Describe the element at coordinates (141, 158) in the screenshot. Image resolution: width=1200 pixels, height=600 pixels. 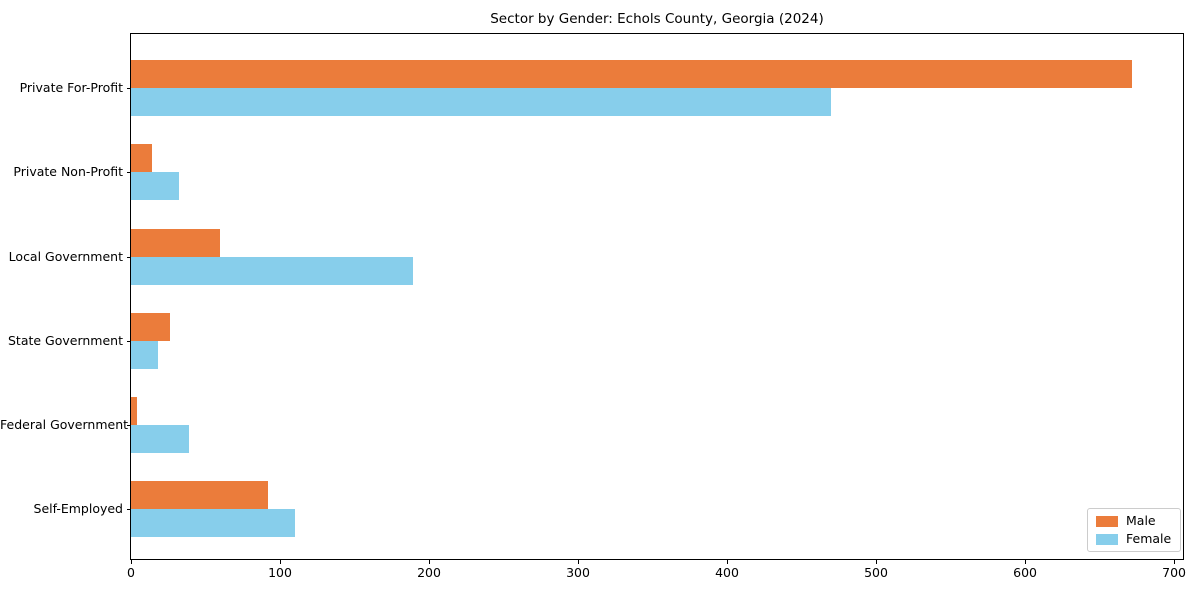
I see `bar-male-private-non-profit` at that location.